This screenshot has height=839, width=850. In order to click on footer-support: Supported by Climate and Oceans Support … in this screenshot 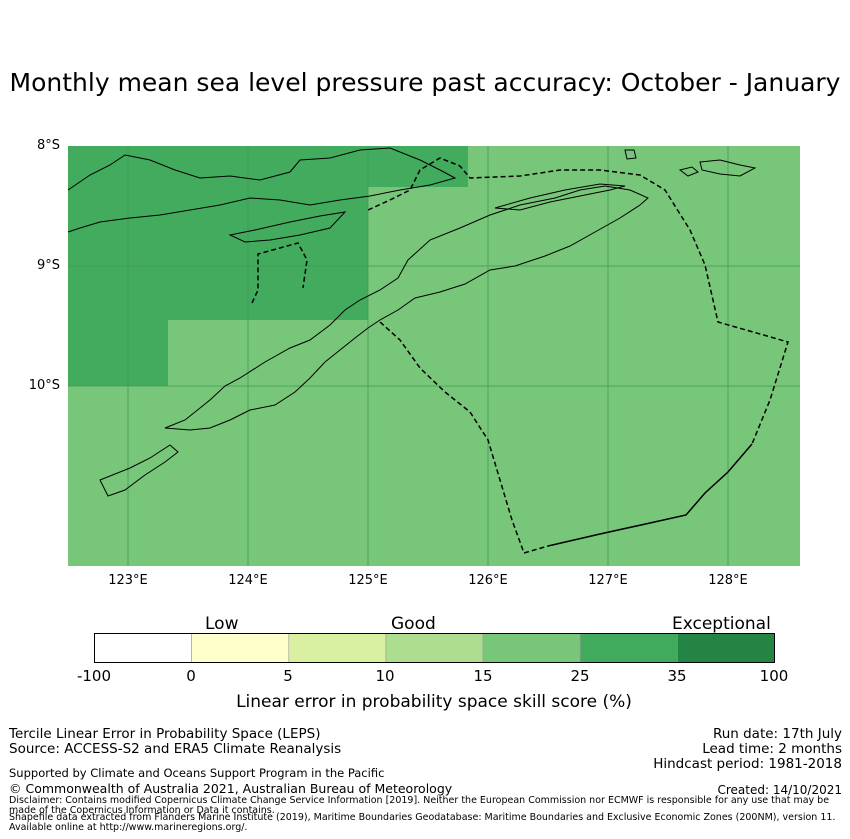, I will do `click(197, 773)`.